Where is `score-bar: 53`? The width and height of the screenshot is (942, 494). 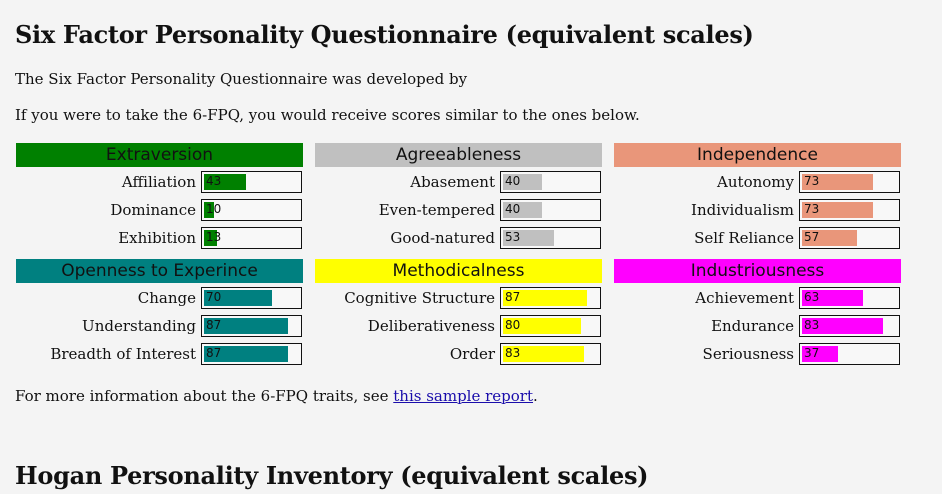 score-bar: 53 is located at coordinates (550, 238).